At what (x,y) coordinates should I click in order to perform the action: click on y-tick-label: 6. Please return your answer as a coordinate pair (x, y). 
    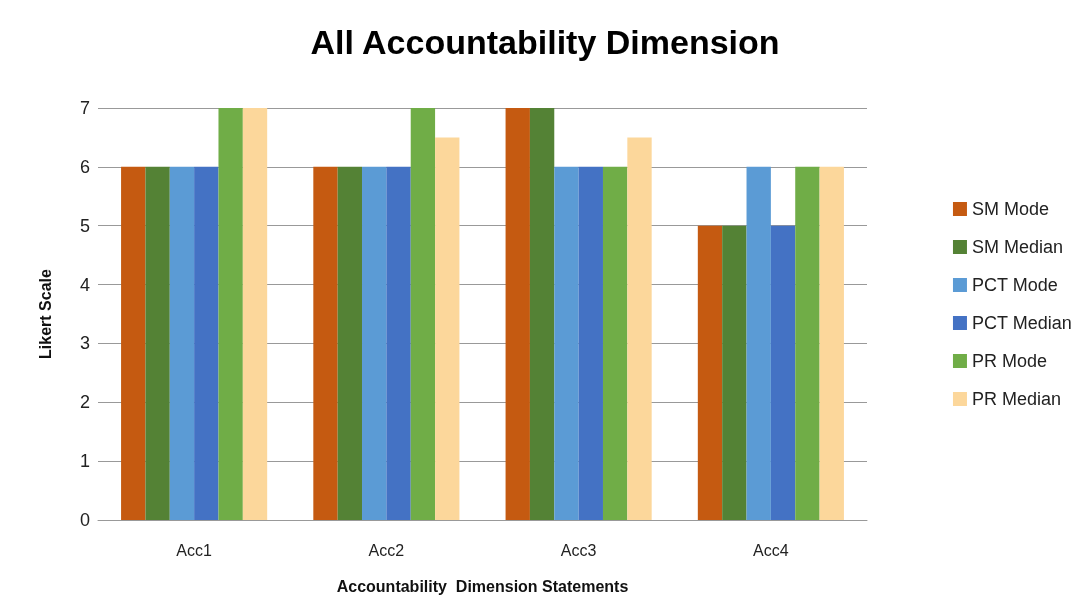
    Looking at the image, I should click on (84, 166).